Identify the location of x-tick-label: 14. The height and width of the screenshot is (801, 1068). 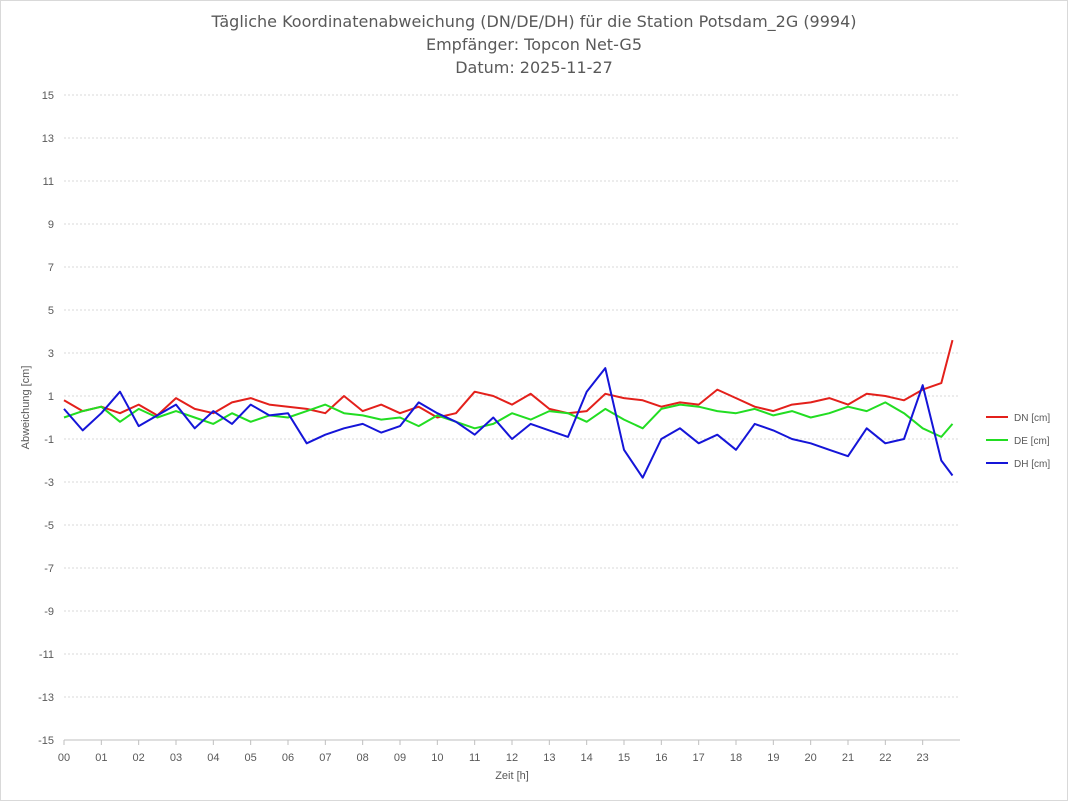
(587, 758).